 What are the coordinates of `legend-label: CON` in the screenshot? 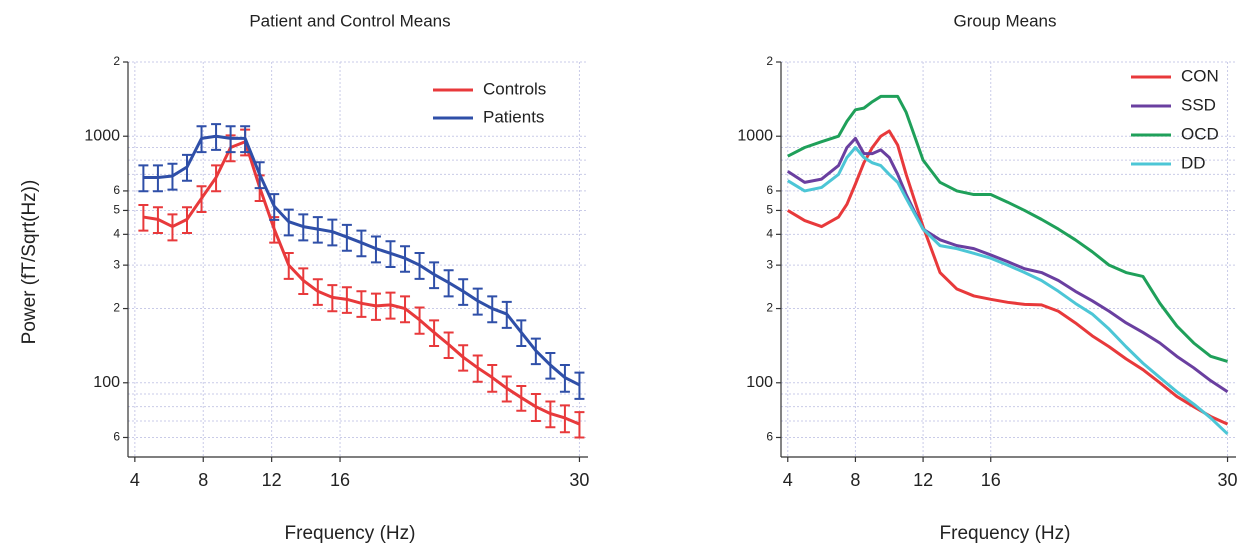 It's located at (1200, 75).